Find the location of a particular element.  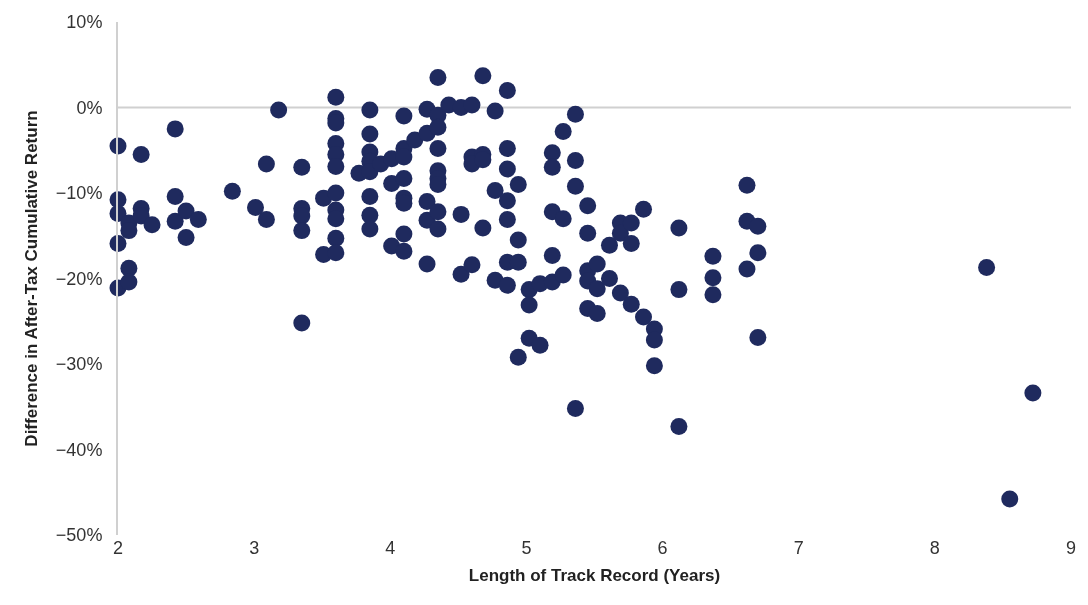

x-axis-title: Length of Track Record (Years) is located at coordinates (594, 576).